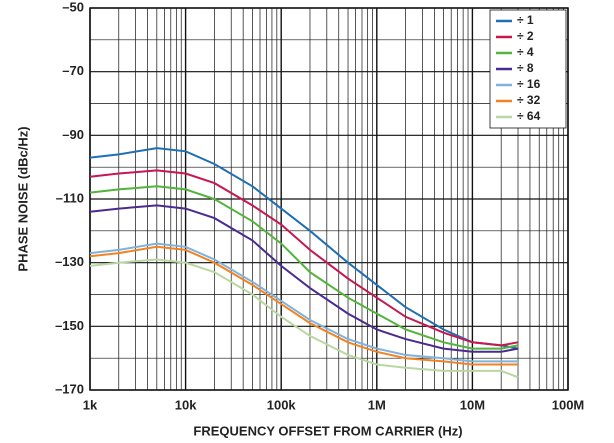  Describe the element at coordinates (73, 70) in the screenshot. I see `y-tick-label: –70` at that location.